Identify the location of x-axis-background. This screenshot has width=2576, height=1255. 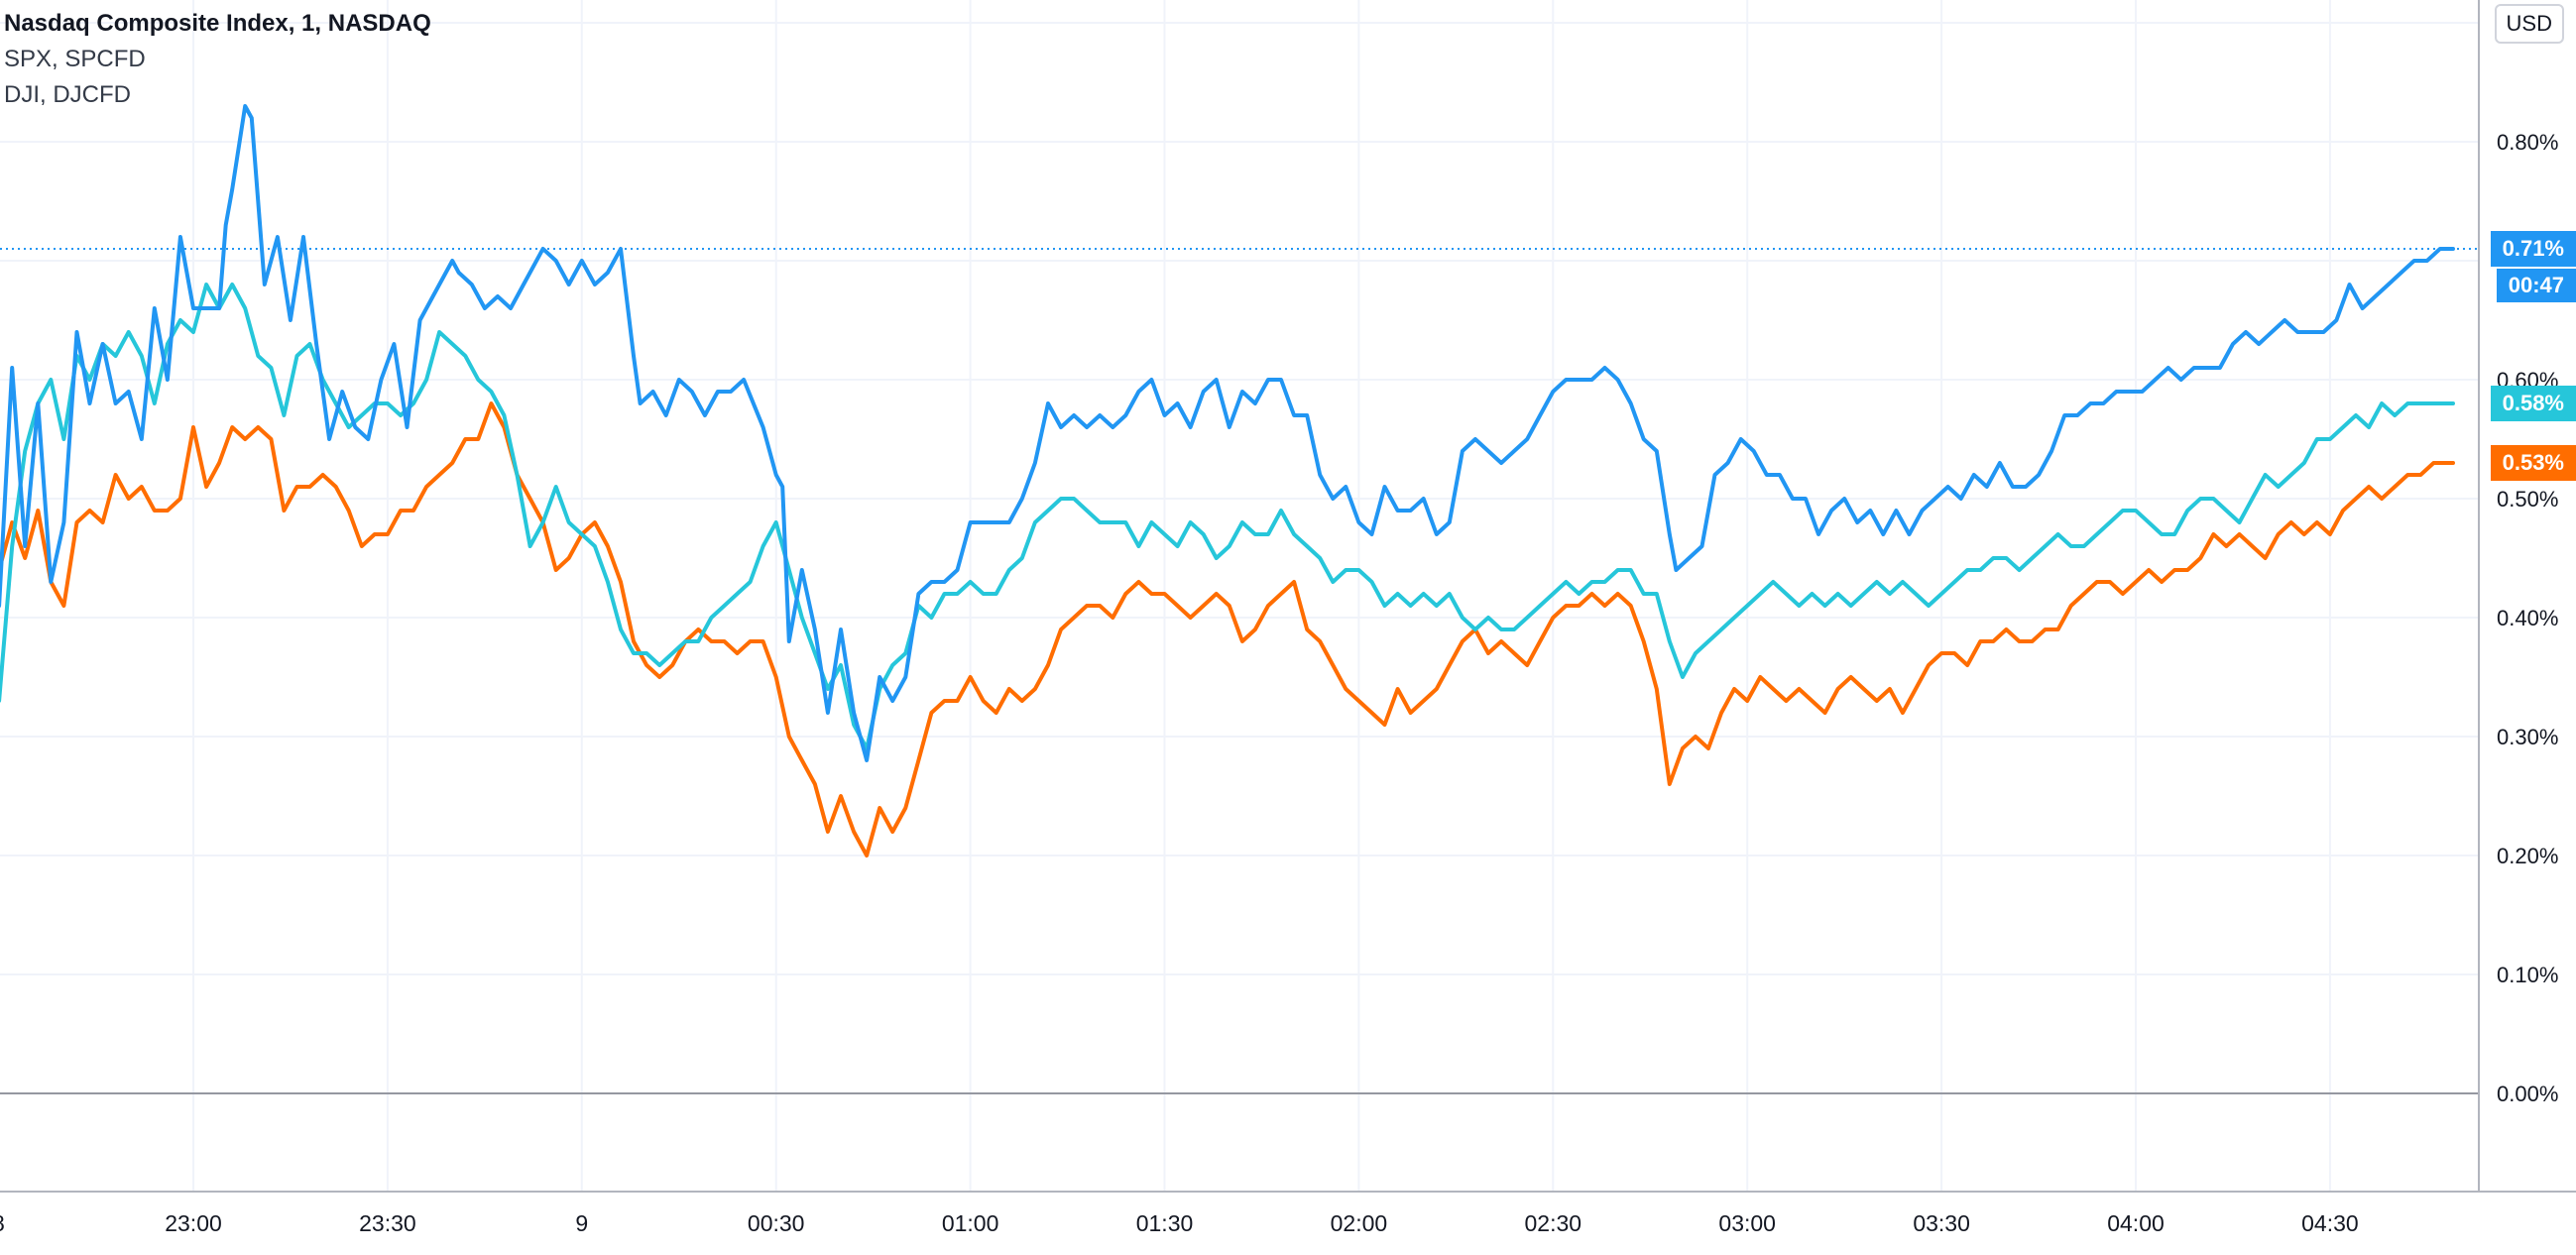
(1288, 1224).